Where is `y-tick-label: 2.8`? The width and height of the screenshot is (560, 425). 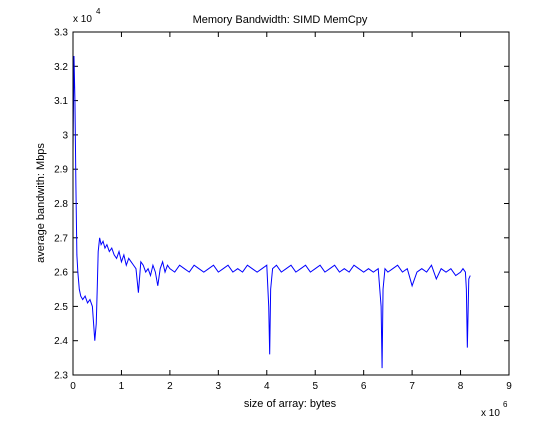
y-tick-label: 2.8 is located at coordinates (61, 204).